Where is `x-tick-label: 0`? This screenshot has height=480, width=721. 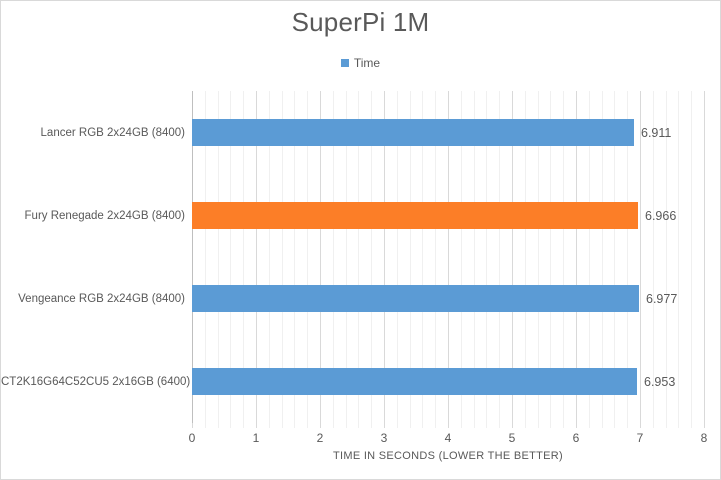
x-tick-label: 0 is located at coordinates (192, 438).